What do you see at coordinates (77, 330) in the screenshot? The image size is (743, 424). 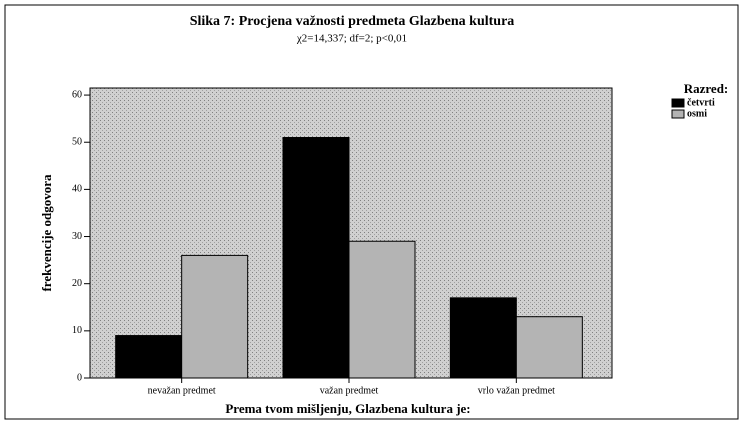 I see `y-tick-label: 10` at bounding box center [77, 330].